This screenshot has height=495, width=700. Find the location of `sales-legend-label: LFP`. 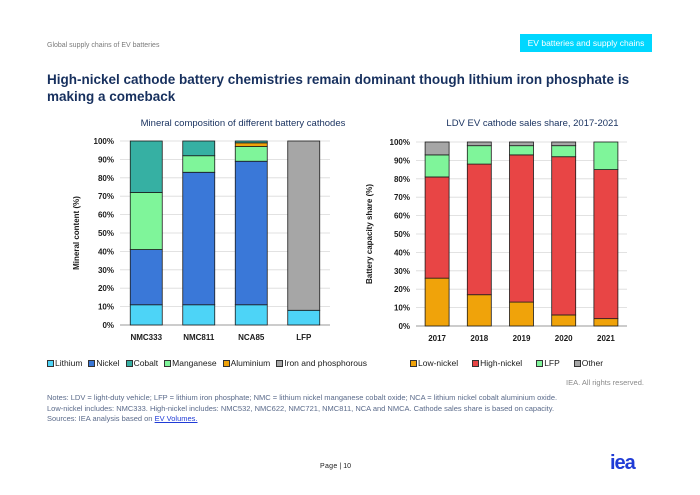

sales-legend-label: LFP is located at coordinates (552, 363).